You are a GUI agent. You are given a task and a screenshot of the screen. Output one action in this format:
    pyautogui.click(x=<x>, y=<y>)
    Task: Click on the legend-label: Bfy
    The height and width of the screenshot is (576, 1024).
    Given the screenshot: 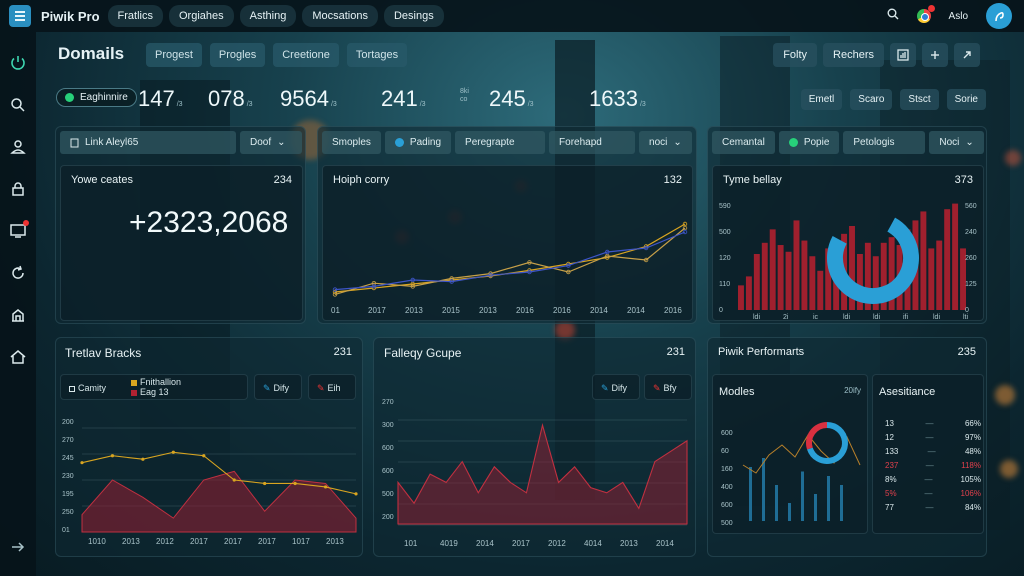 What is the action you would take?
    pyautogui.click(x=670, y=388)
    